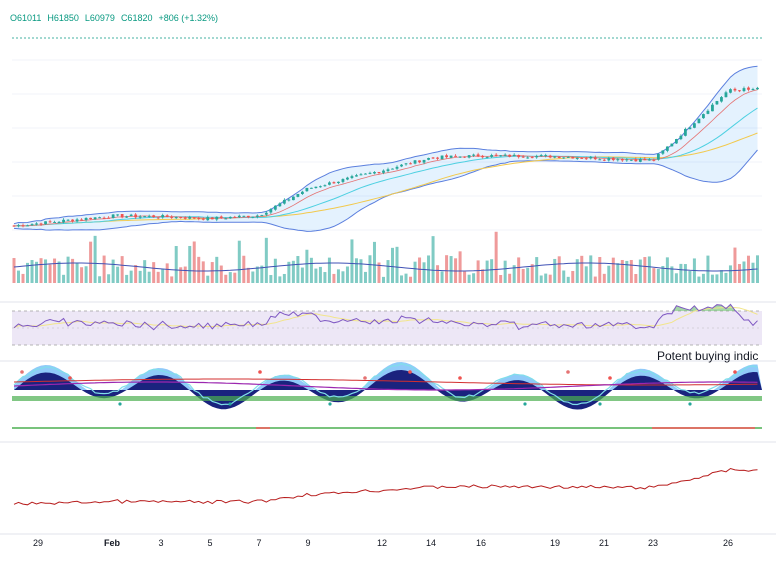 This screenshot has height=570, width=776. I want to click on x-tick-label: 29, so click(38, 543).